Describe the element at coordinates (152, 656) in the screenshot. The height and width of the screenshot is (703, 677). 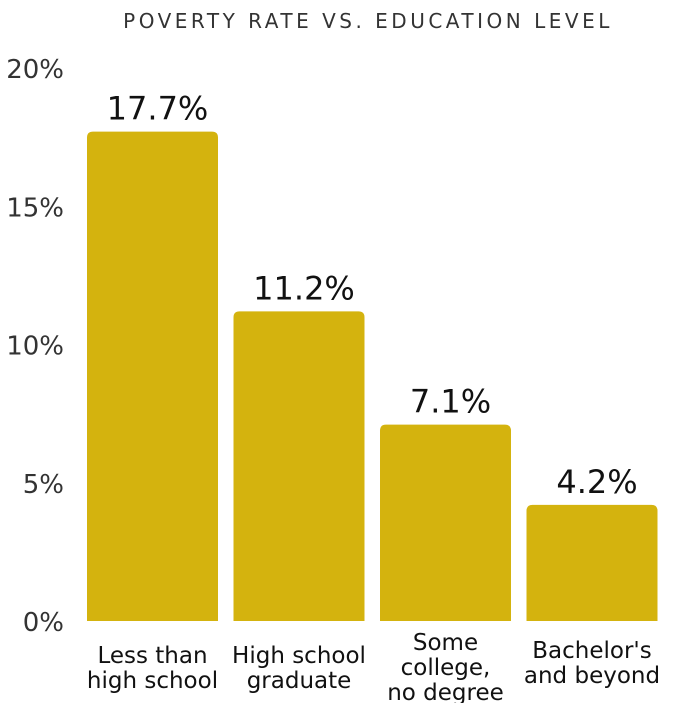
I see `category-label-line: Less than` at that location.